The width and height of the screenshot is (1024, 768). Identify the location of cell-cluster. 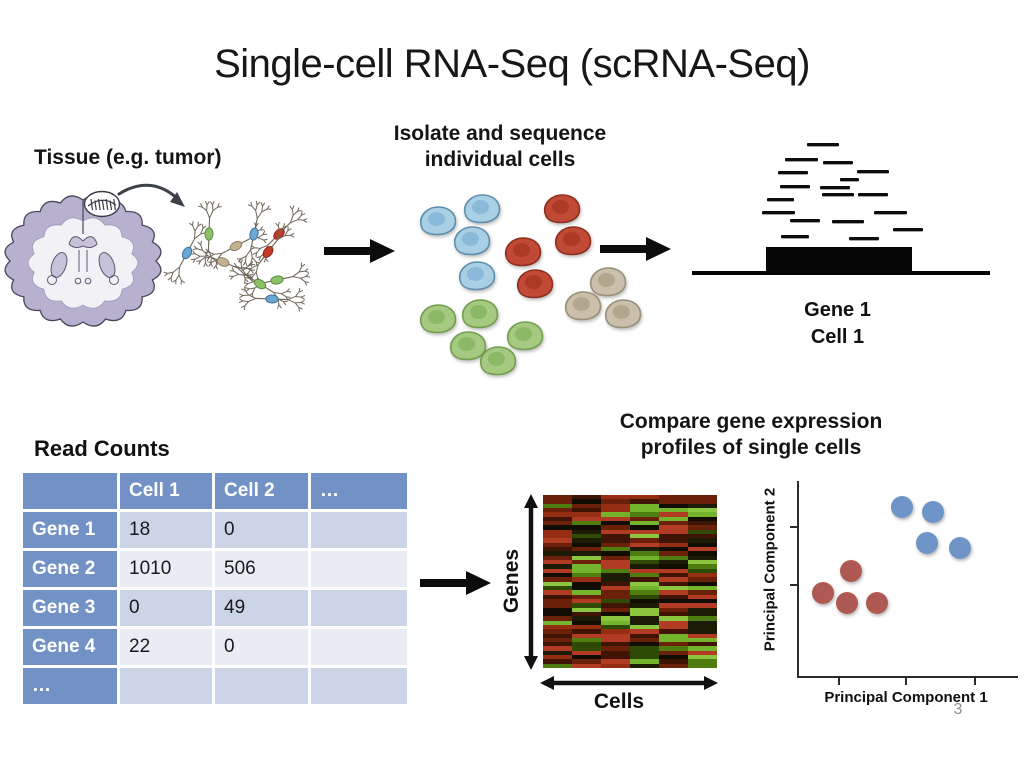
(530, 285).